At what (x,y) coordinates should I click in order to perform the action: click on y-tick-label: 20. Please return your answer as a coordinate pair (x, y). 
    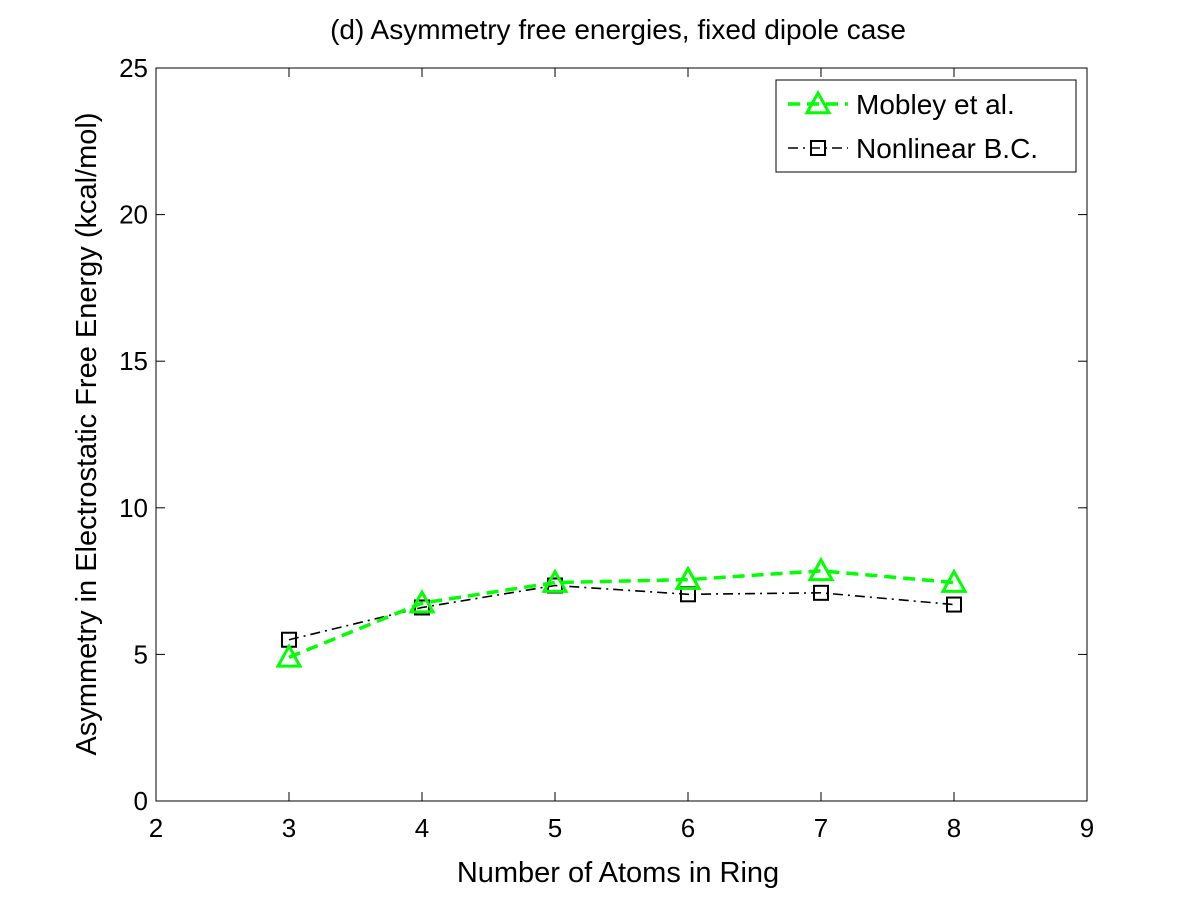
    Looking at the image, I should click on (133, 215).